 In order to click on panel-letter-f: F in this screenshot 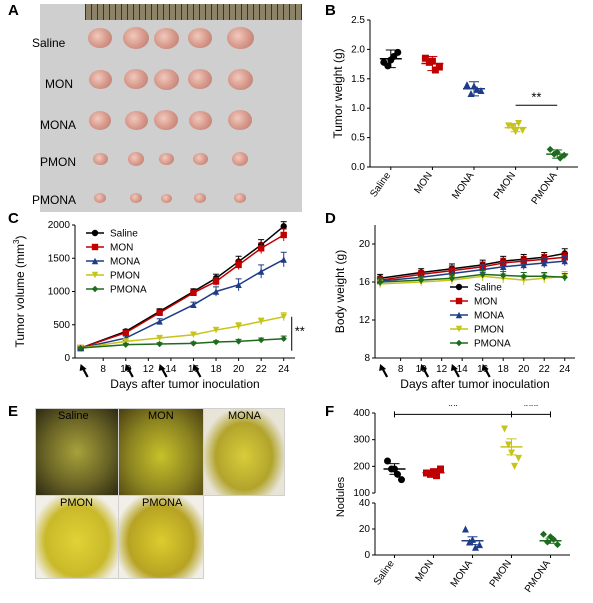, I will do `click(330, 411)`.